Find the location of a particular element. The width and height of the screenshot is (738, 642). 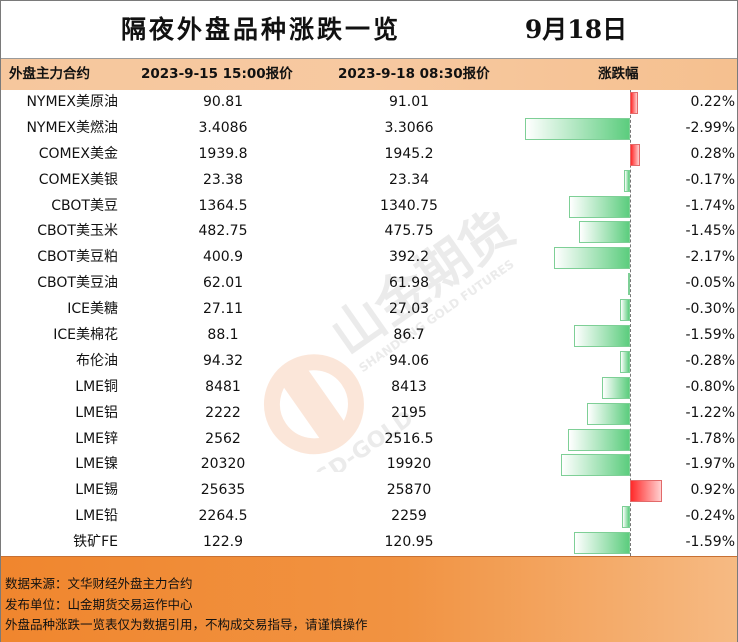

price-after: 19920 is located at coordinates (409, 464).